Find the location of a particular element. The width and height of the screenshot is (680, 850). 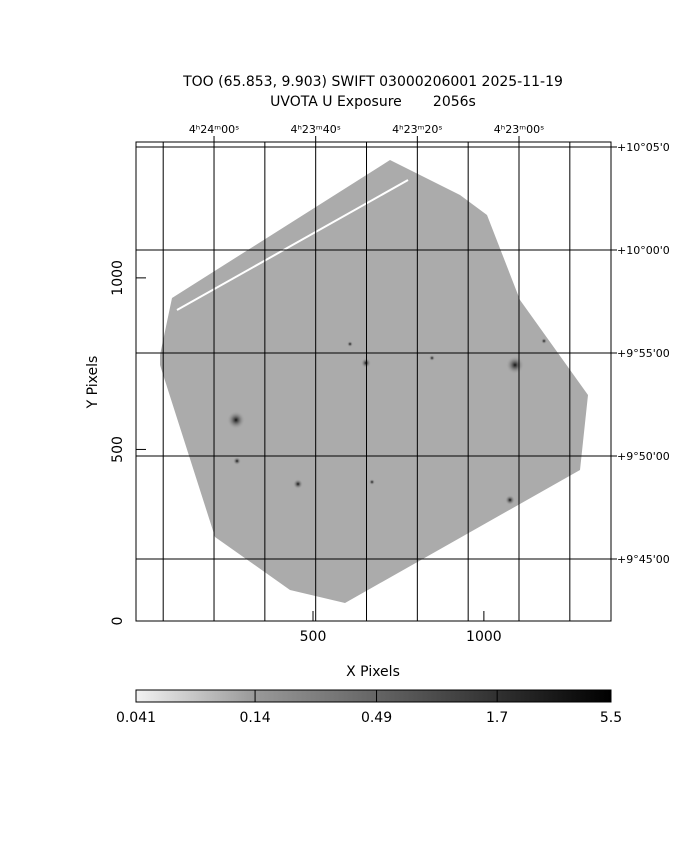

dec-tick-label: +10°00'0 is located at coordinates (643, 250).